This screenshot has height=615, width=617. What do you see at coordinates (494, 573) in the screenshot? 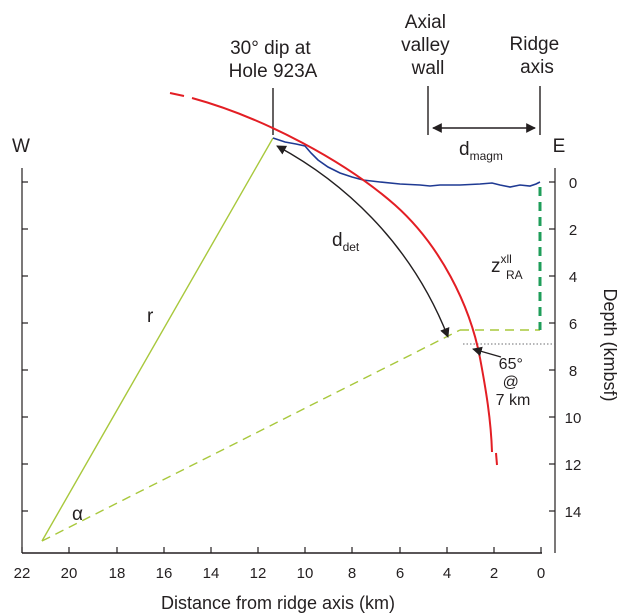
I see `x-tick-label: 2` at bounding box center [494, 573].